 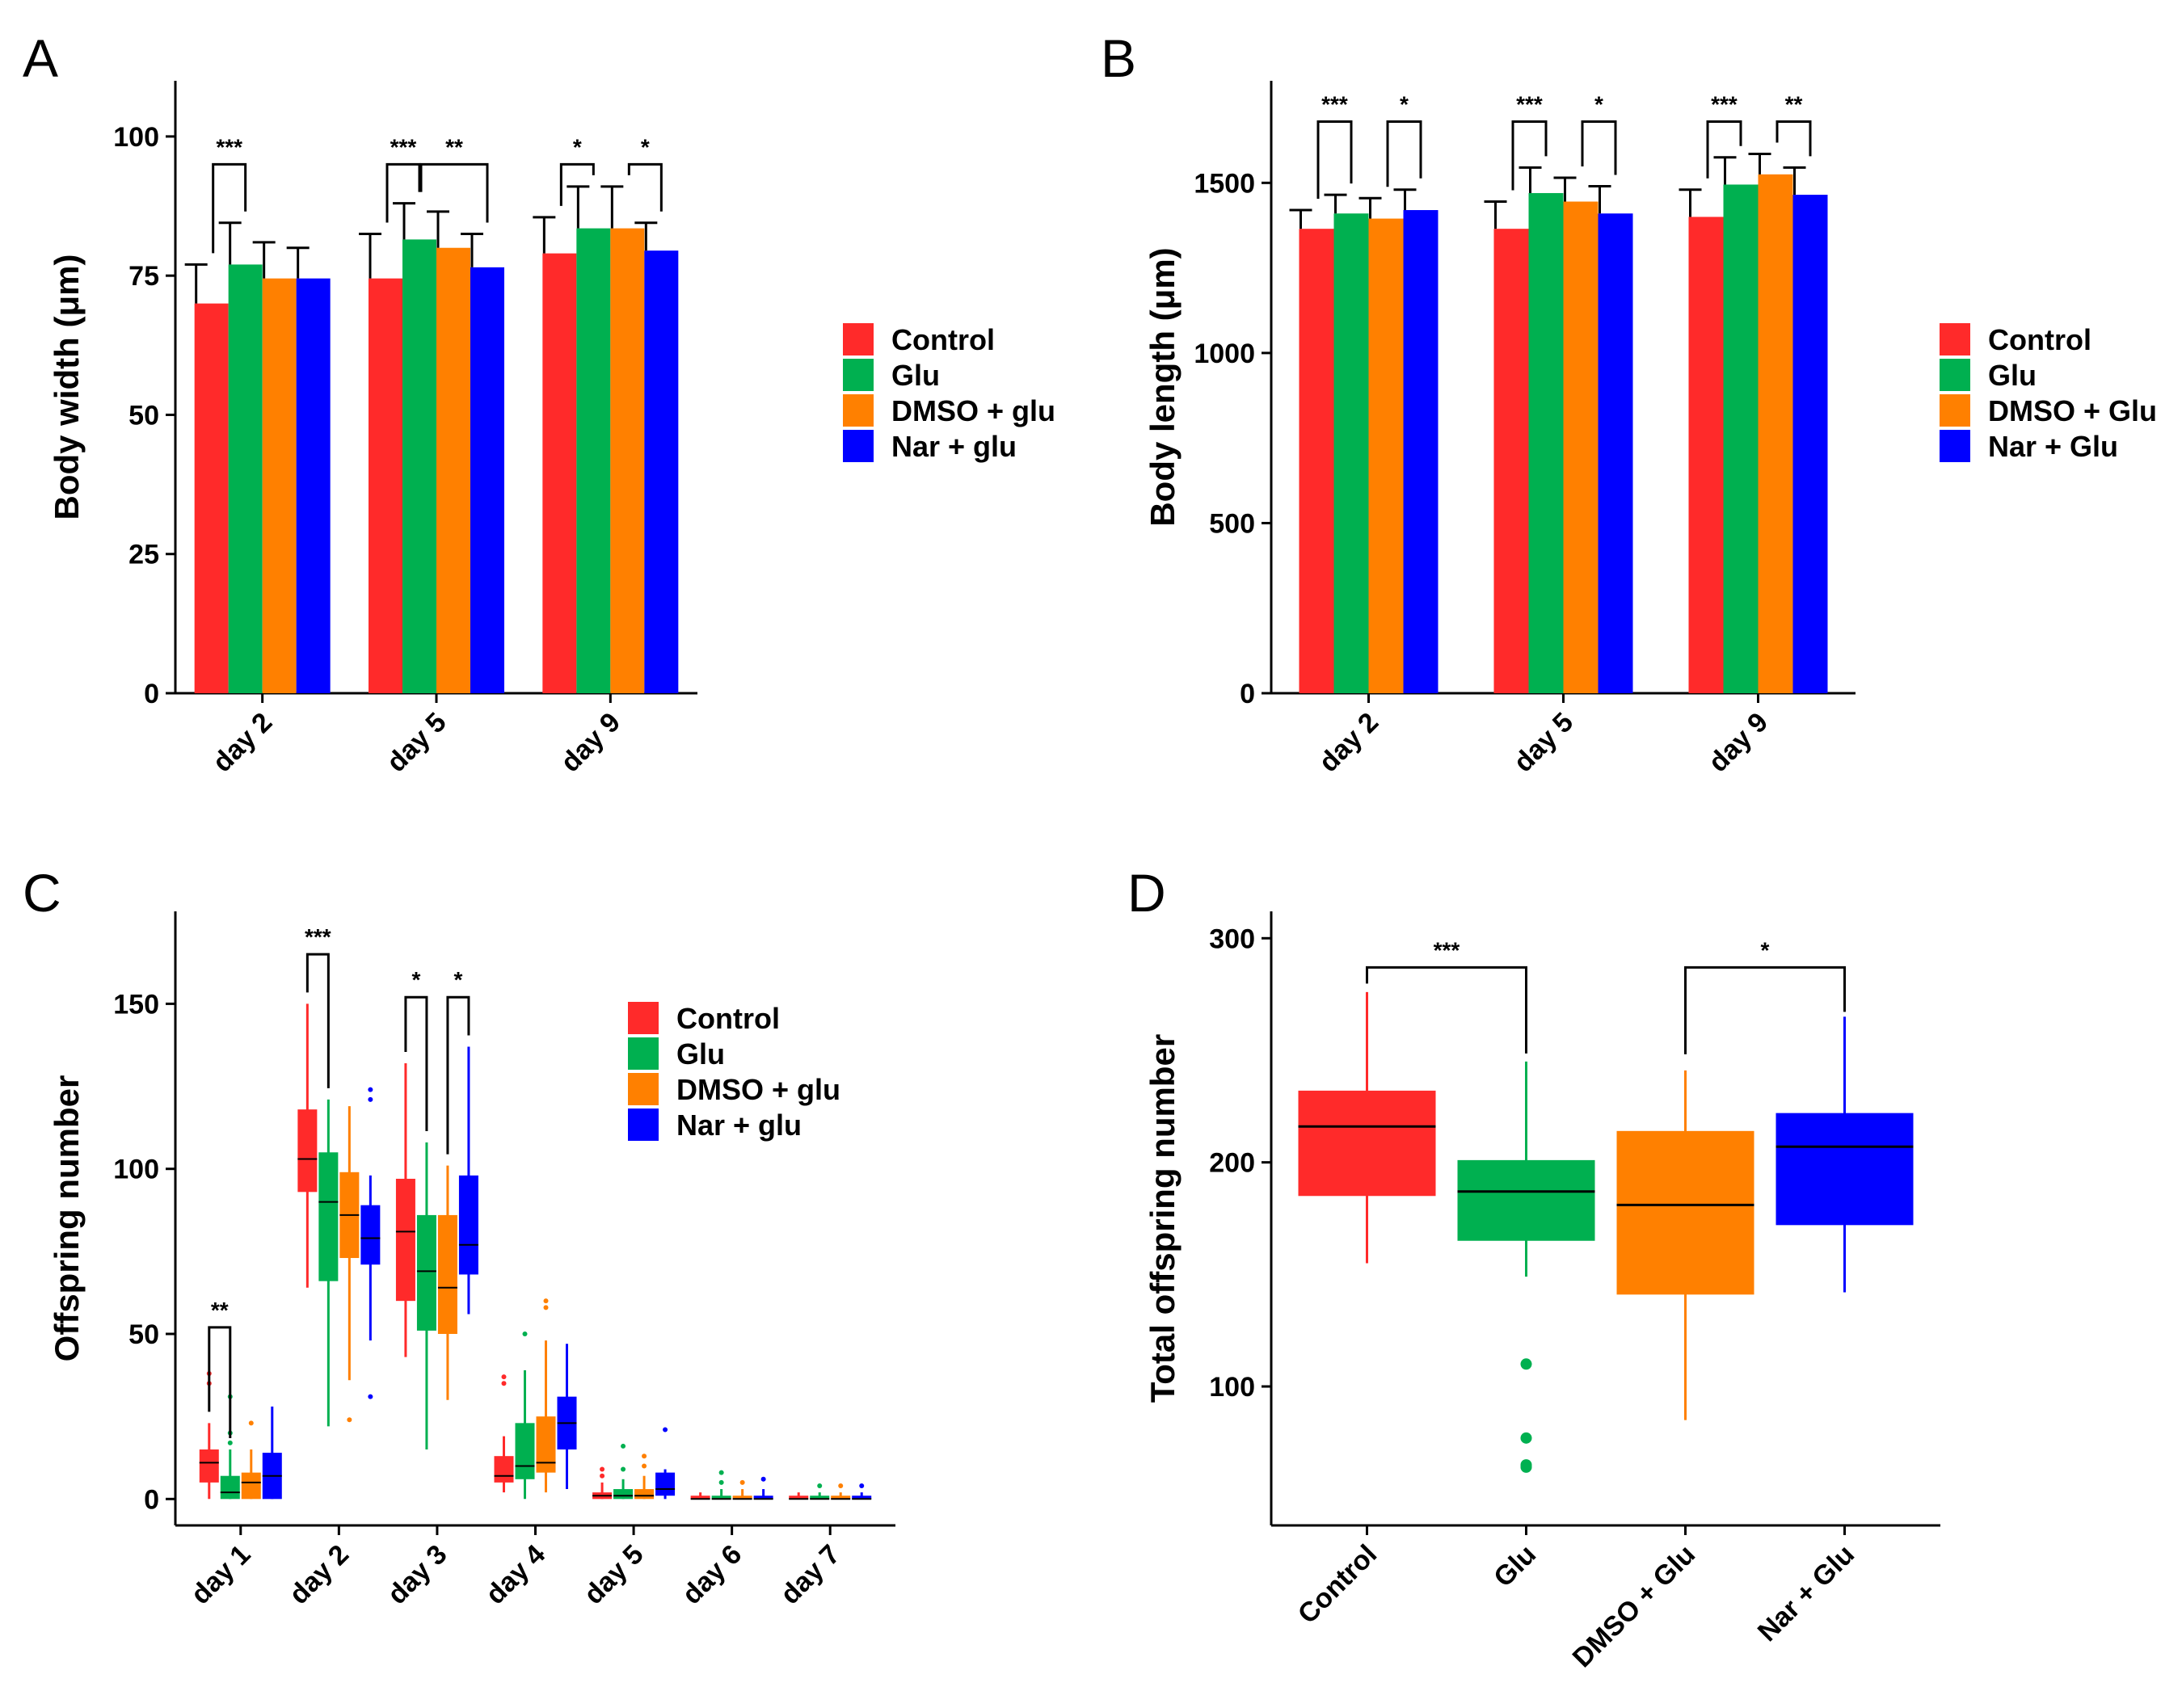 I want to click on y-tick-label: 50, so click(x=144, y=1334).